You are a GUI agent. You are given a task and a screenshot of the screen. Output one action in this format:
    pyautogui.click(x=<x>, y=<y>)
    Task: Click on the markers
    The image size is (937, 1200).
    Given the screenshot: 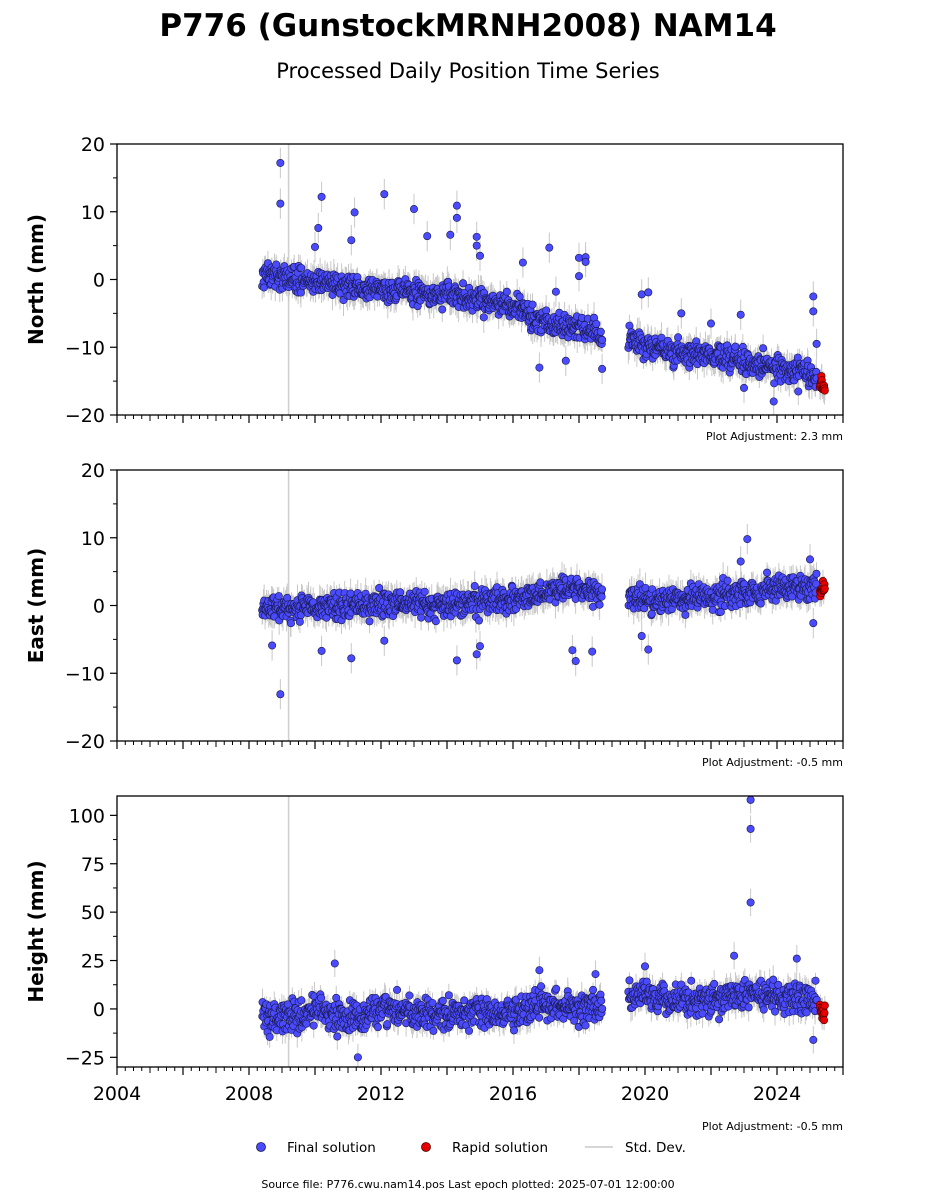 What is the action you would take?
    pyautogui.click(x=543, y=282)
    